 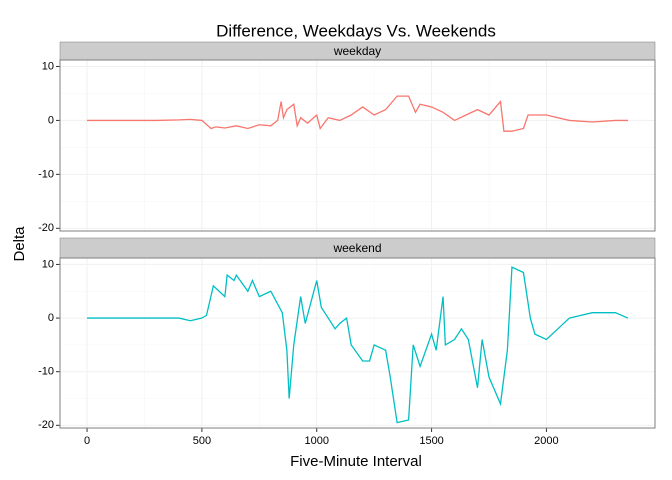 What do you see at coordinates (19, 244) in the screenshot?
I see `y-axis-label: Delta` at bounding box center [19, 244].